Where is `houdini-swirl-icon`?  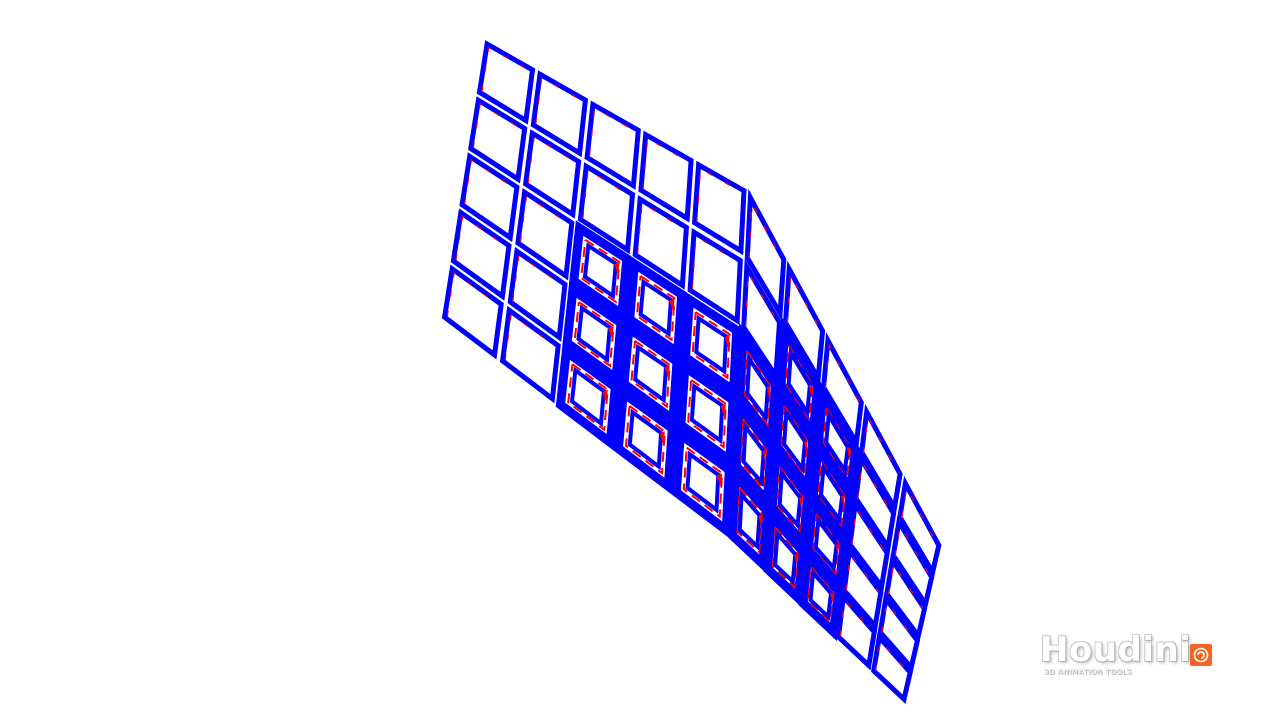 houdini-swirl-icon is located at coordinates (1201, 655).